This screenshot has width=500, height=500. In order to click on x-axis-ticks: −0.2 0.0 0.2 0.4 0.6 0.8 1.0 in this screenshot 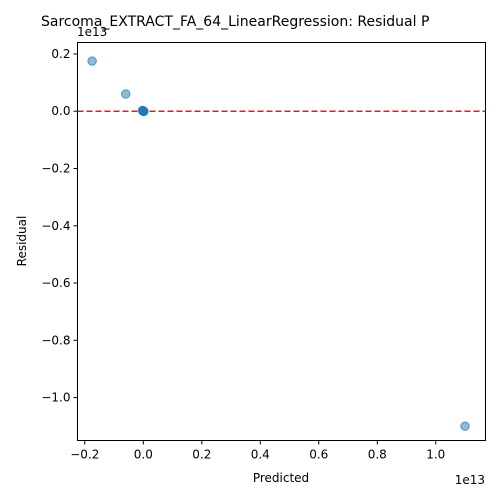, I will do `click(257, 451)`.